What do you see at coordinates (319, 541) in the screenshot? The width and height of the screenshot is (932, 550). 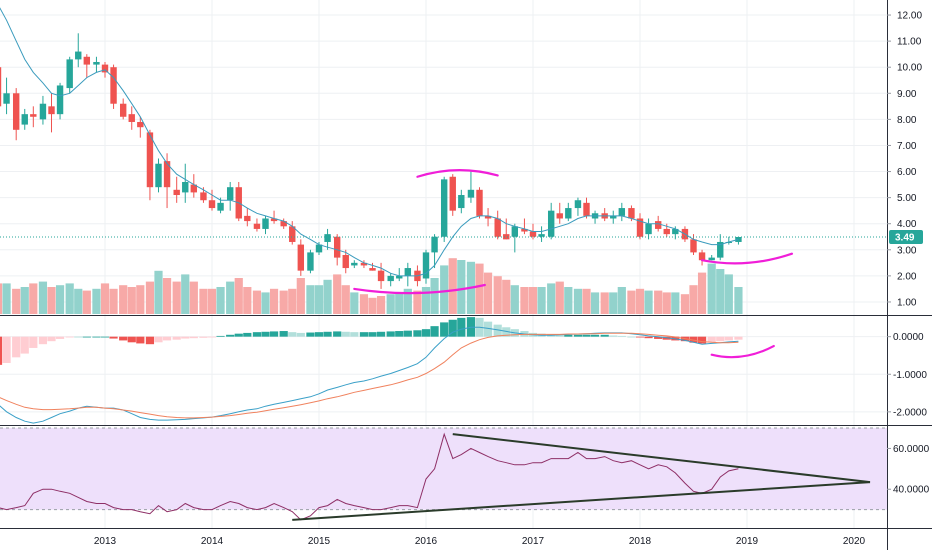 I see `x-tick-label: 2015` at bounding box center [319, 541].